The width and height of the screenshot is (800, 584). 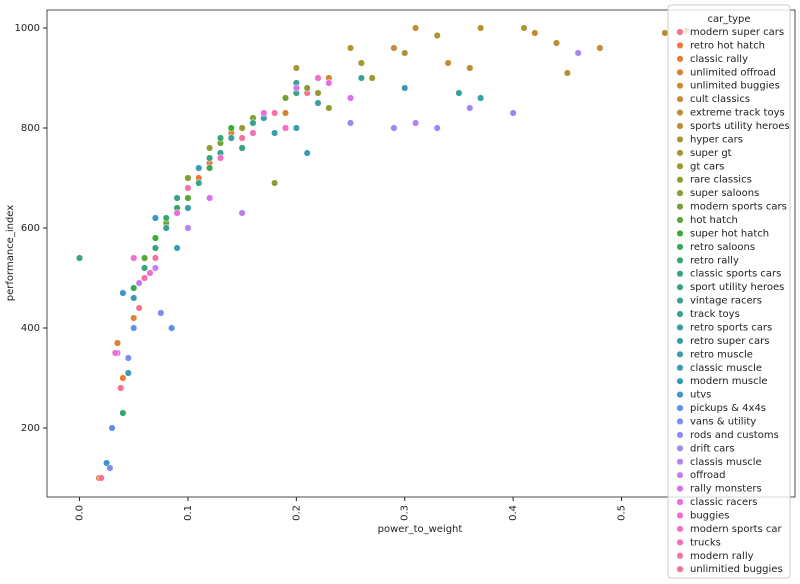 What do you see at coordinates (729, 233) in the screenshot?
I see `legend-label: super hot hatch` at bounding box center [729, 233].